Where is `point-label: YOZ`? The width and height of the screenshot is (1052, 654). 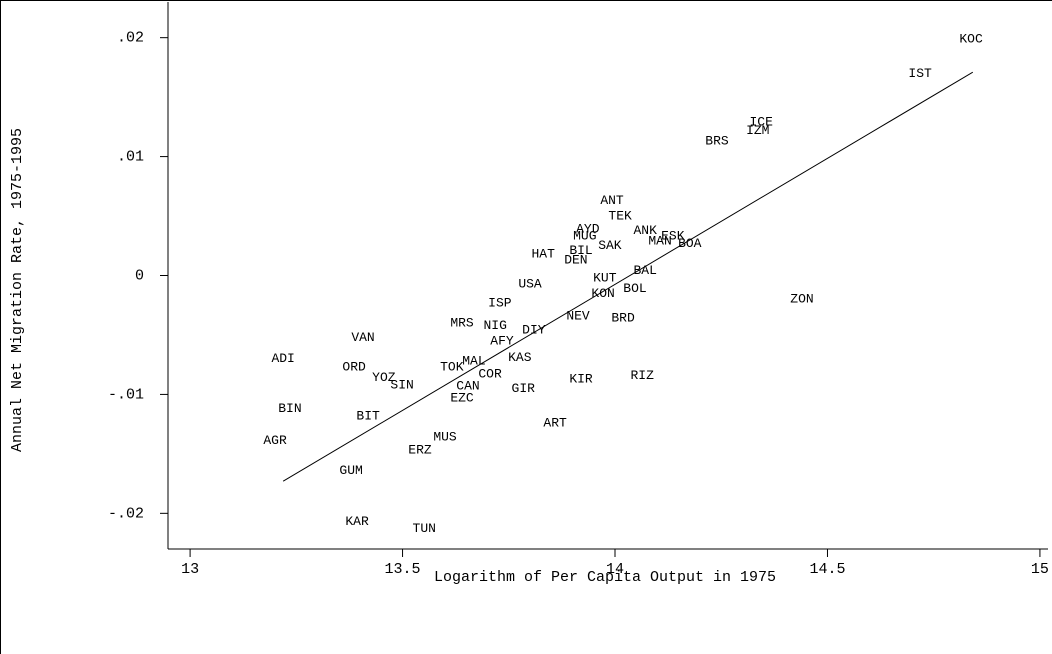 point-label: YOZ is located at coordinates (384, 377).